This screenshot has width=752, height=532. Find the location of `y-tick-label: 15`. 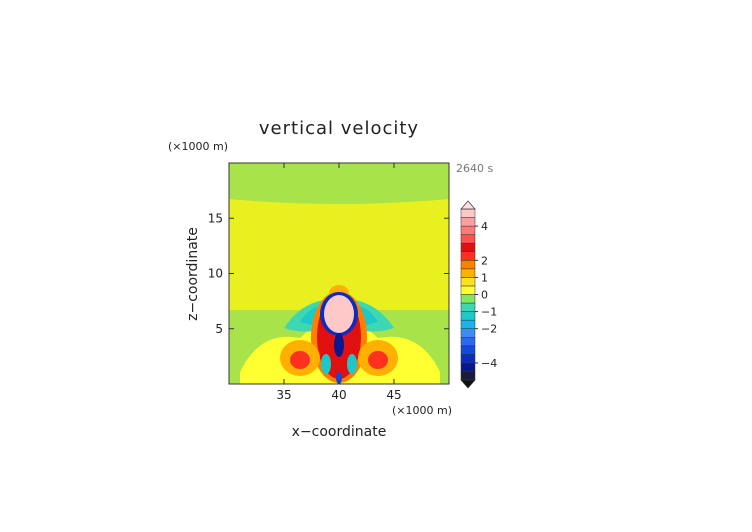

y-tick-label: 15 is located at coordinates (215, 218).